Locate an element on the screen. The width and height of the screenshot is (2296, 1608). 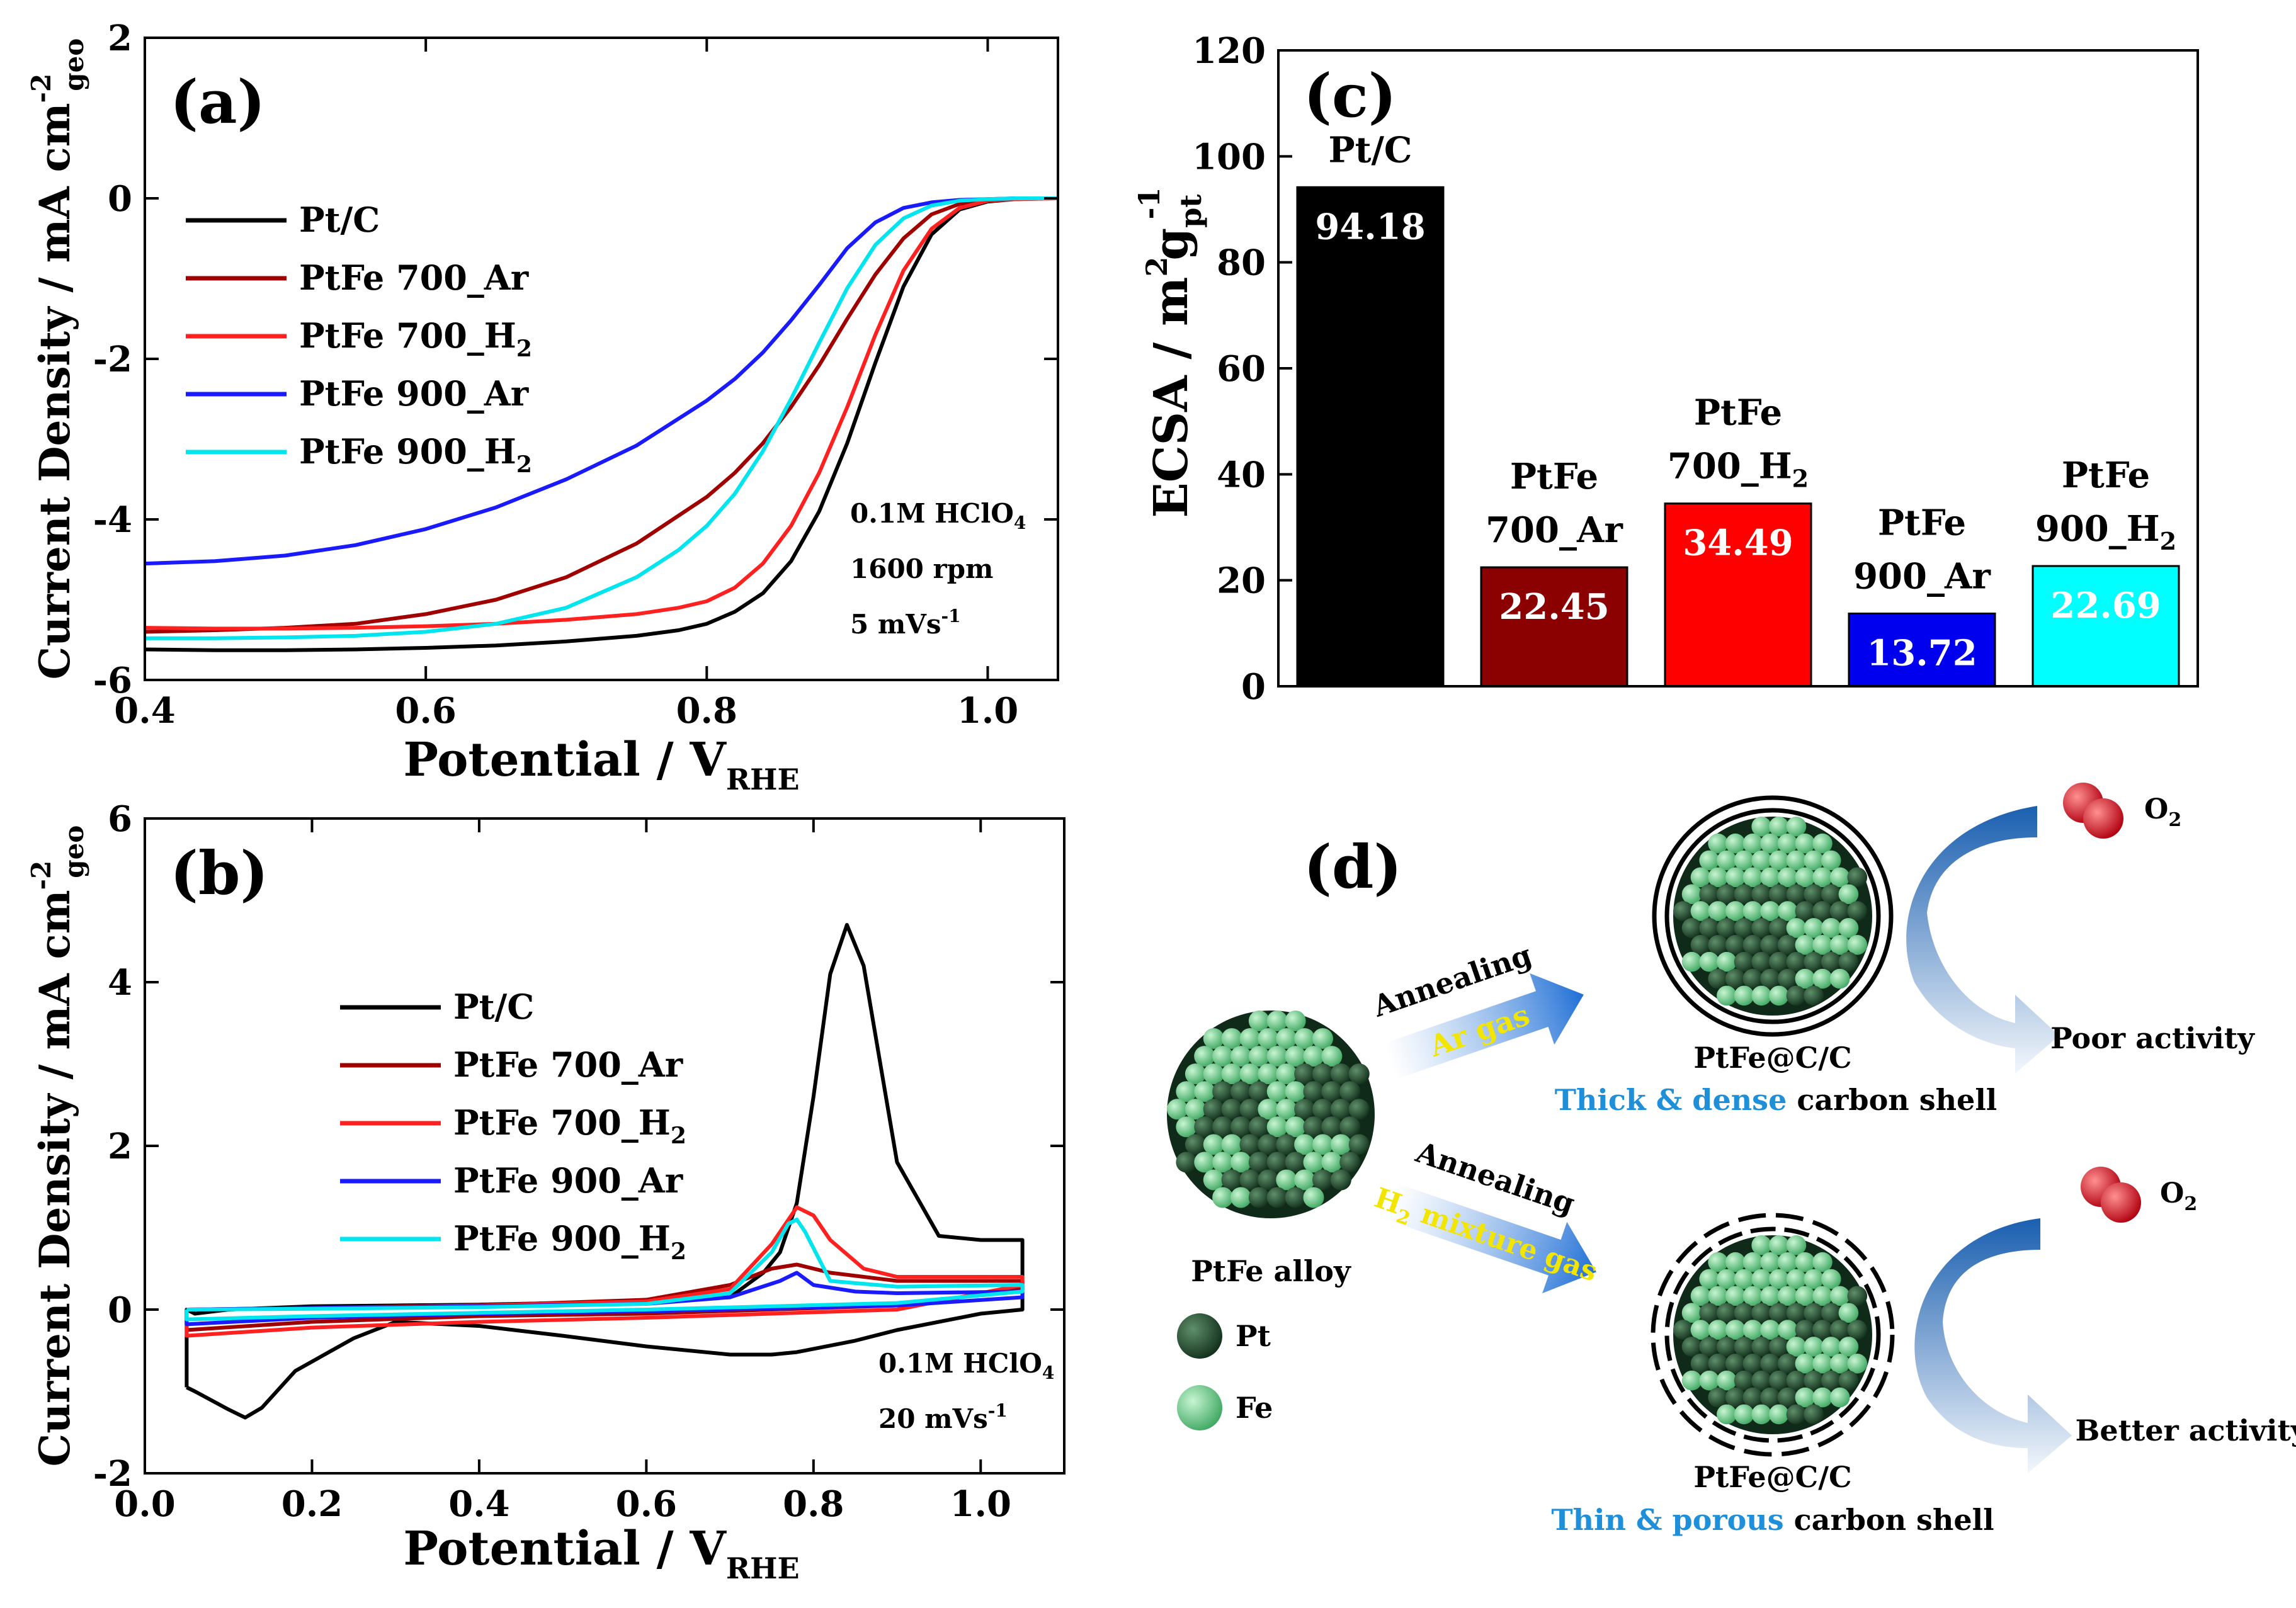
y-tick-label: -2 is located at coordinates (113, 359).